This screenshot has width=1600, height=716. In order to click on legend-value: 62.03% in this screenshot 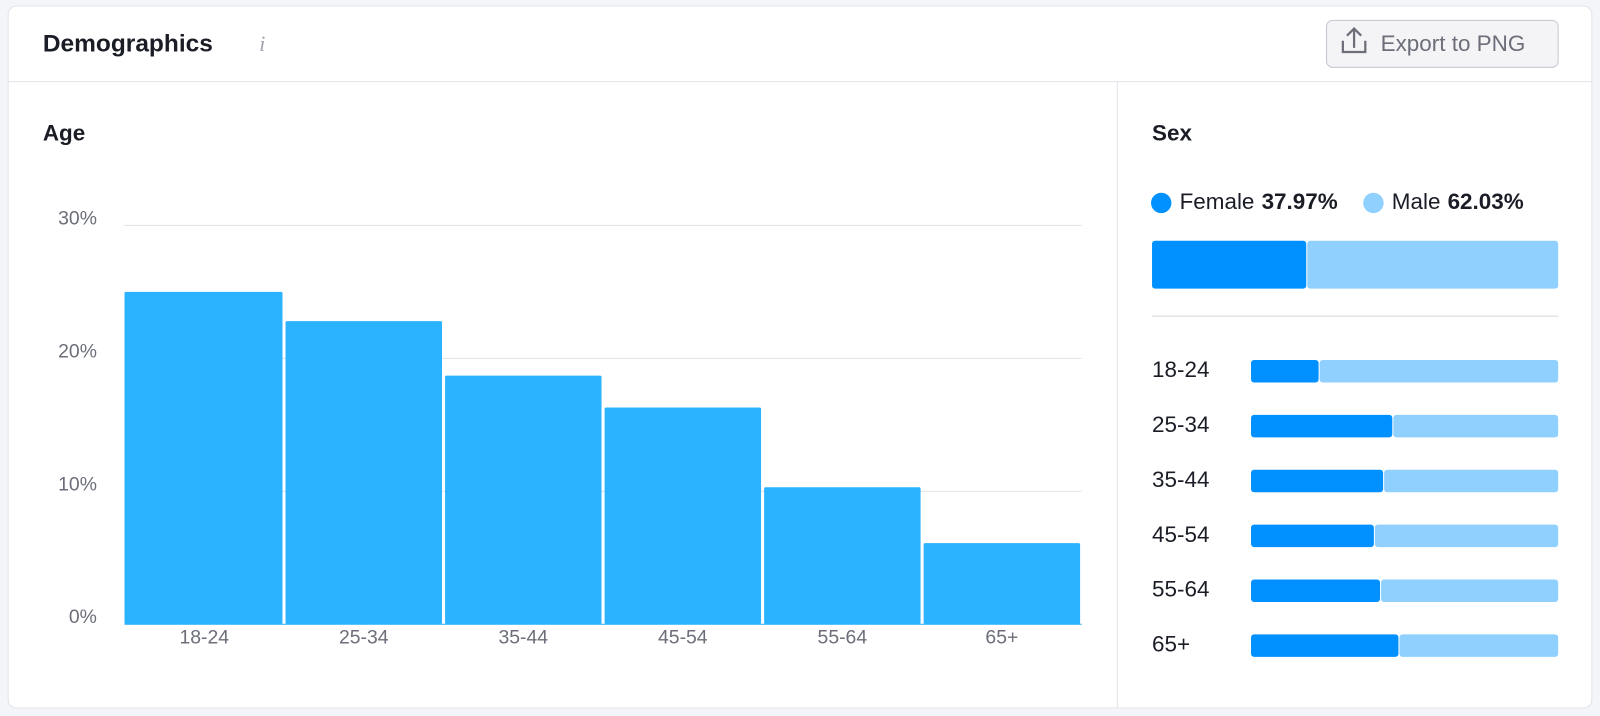, I will do `click(1486, 201)`.